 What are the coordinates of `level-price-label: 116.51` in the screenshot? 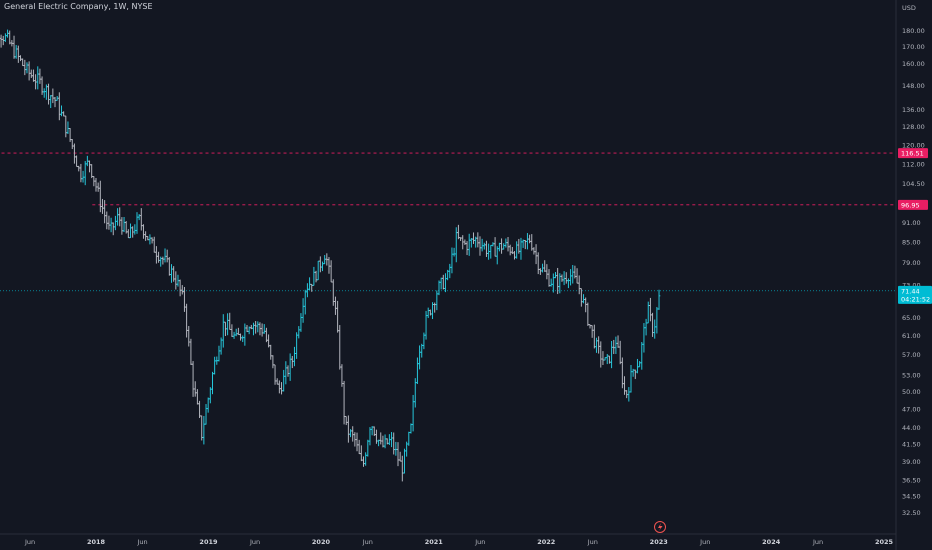 It's located at (912, 154).